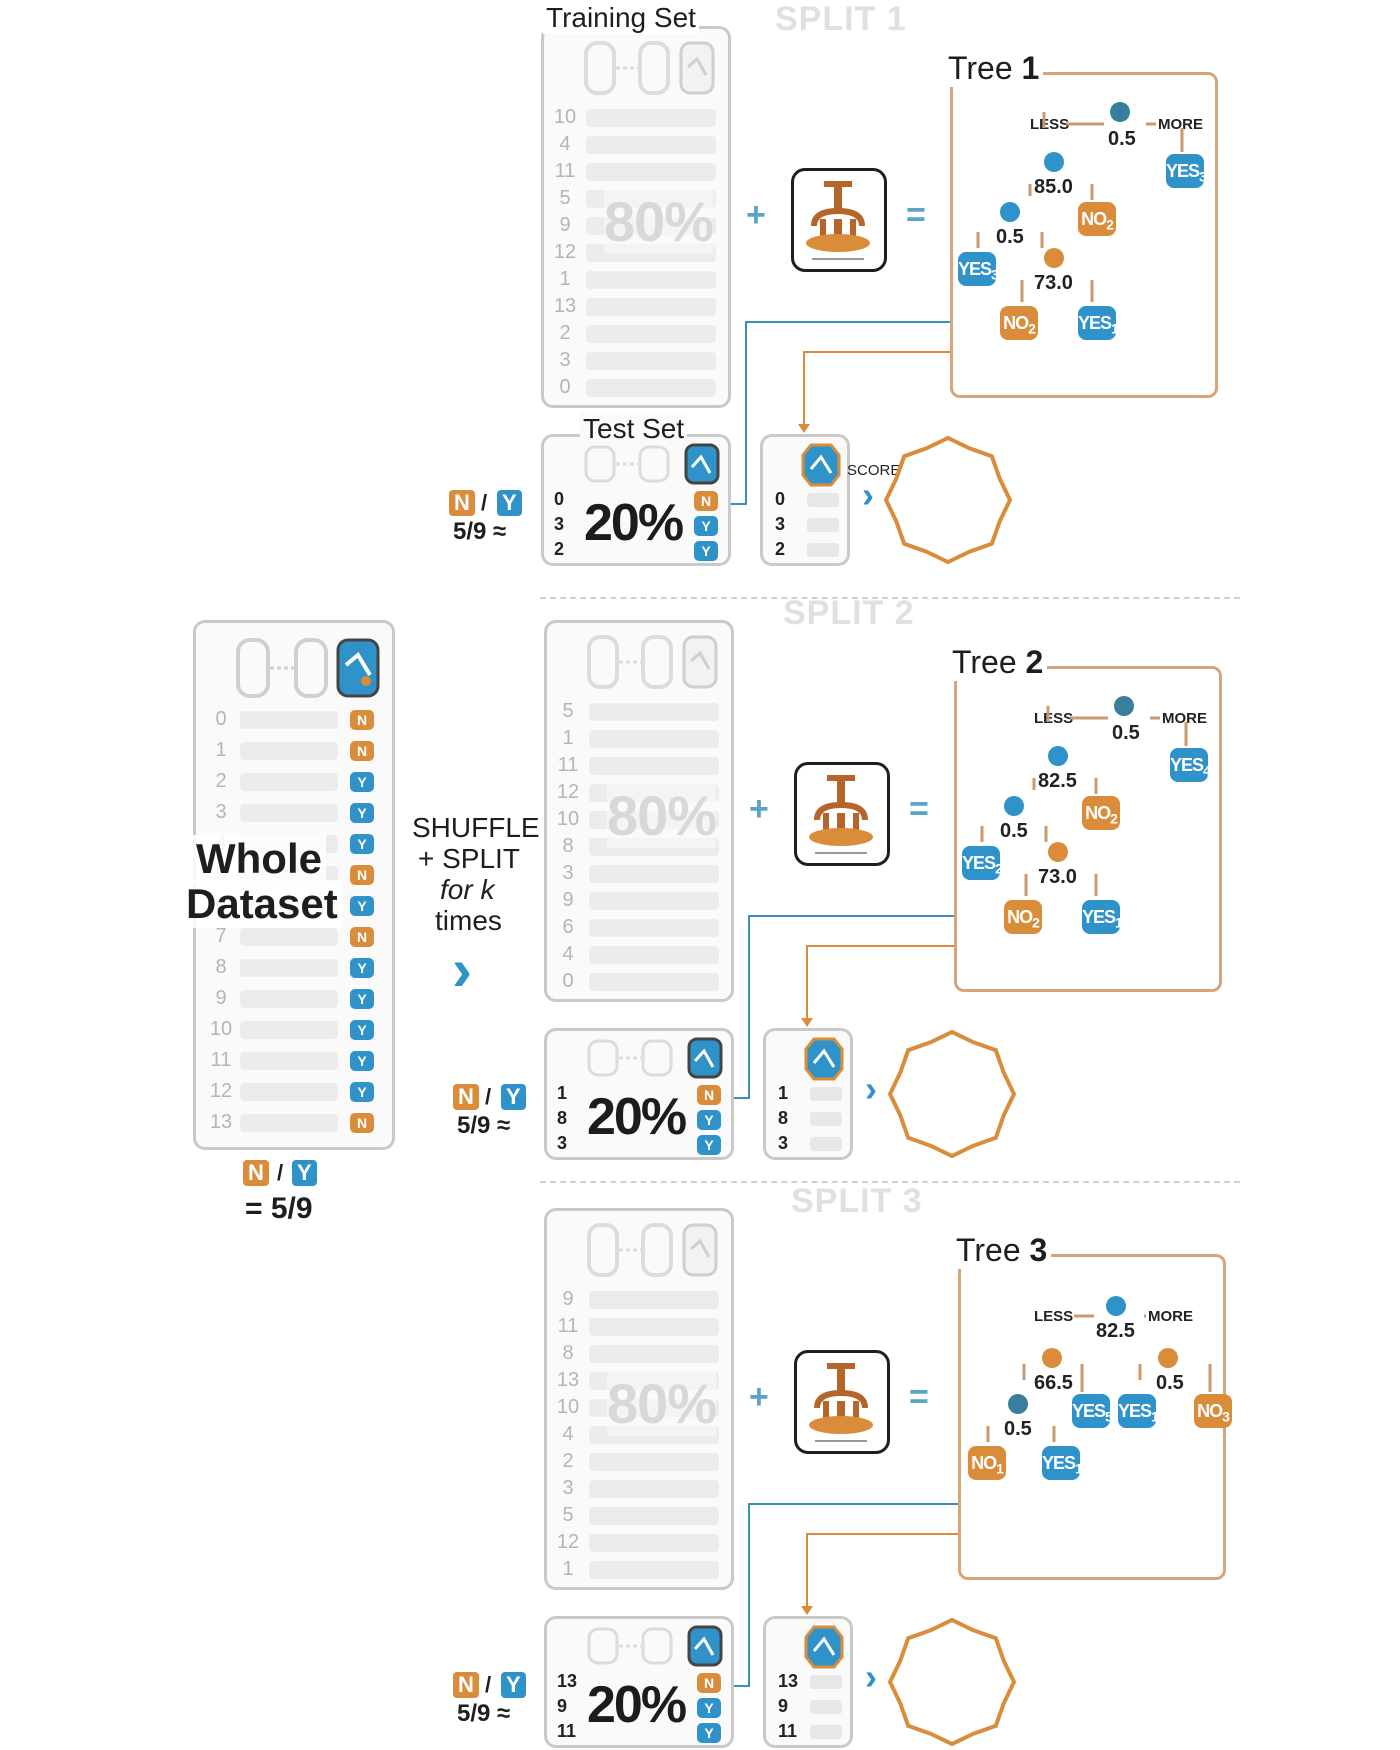 This screenshot has width=1400, height=1750. I want to click on tree-to-prediction-connector, so click(876, 390).